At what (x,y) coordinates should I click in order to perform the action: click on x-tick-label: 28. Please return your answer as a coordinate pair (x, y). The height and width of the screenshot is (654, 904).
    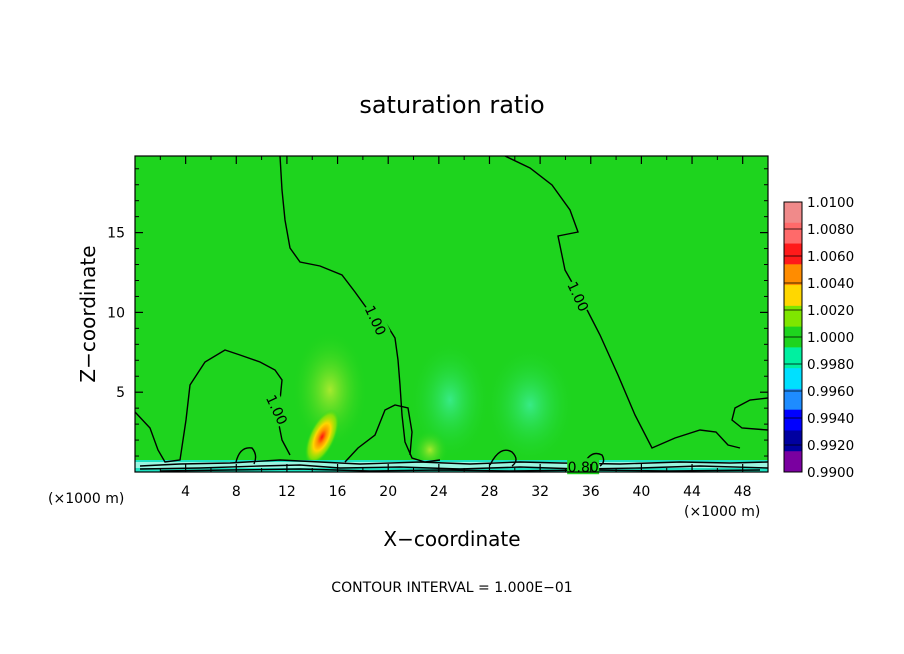
    Looking at the image, I should click on (490, 492).